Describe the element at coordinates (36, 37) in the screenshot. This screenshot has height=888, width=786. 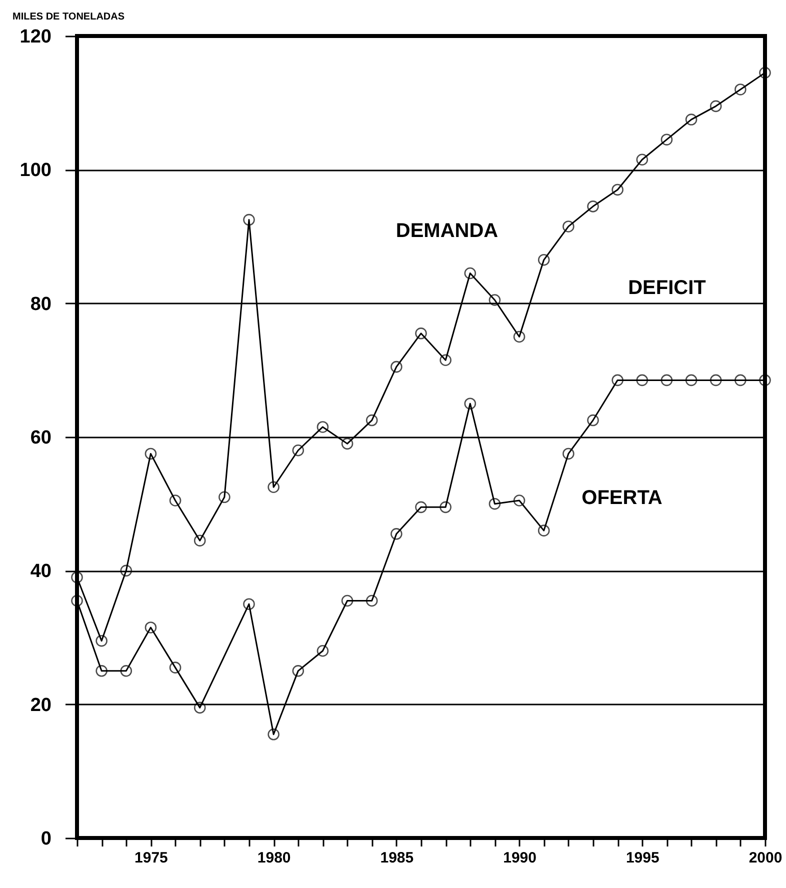
I see `y-tick-label: 120` at that location.